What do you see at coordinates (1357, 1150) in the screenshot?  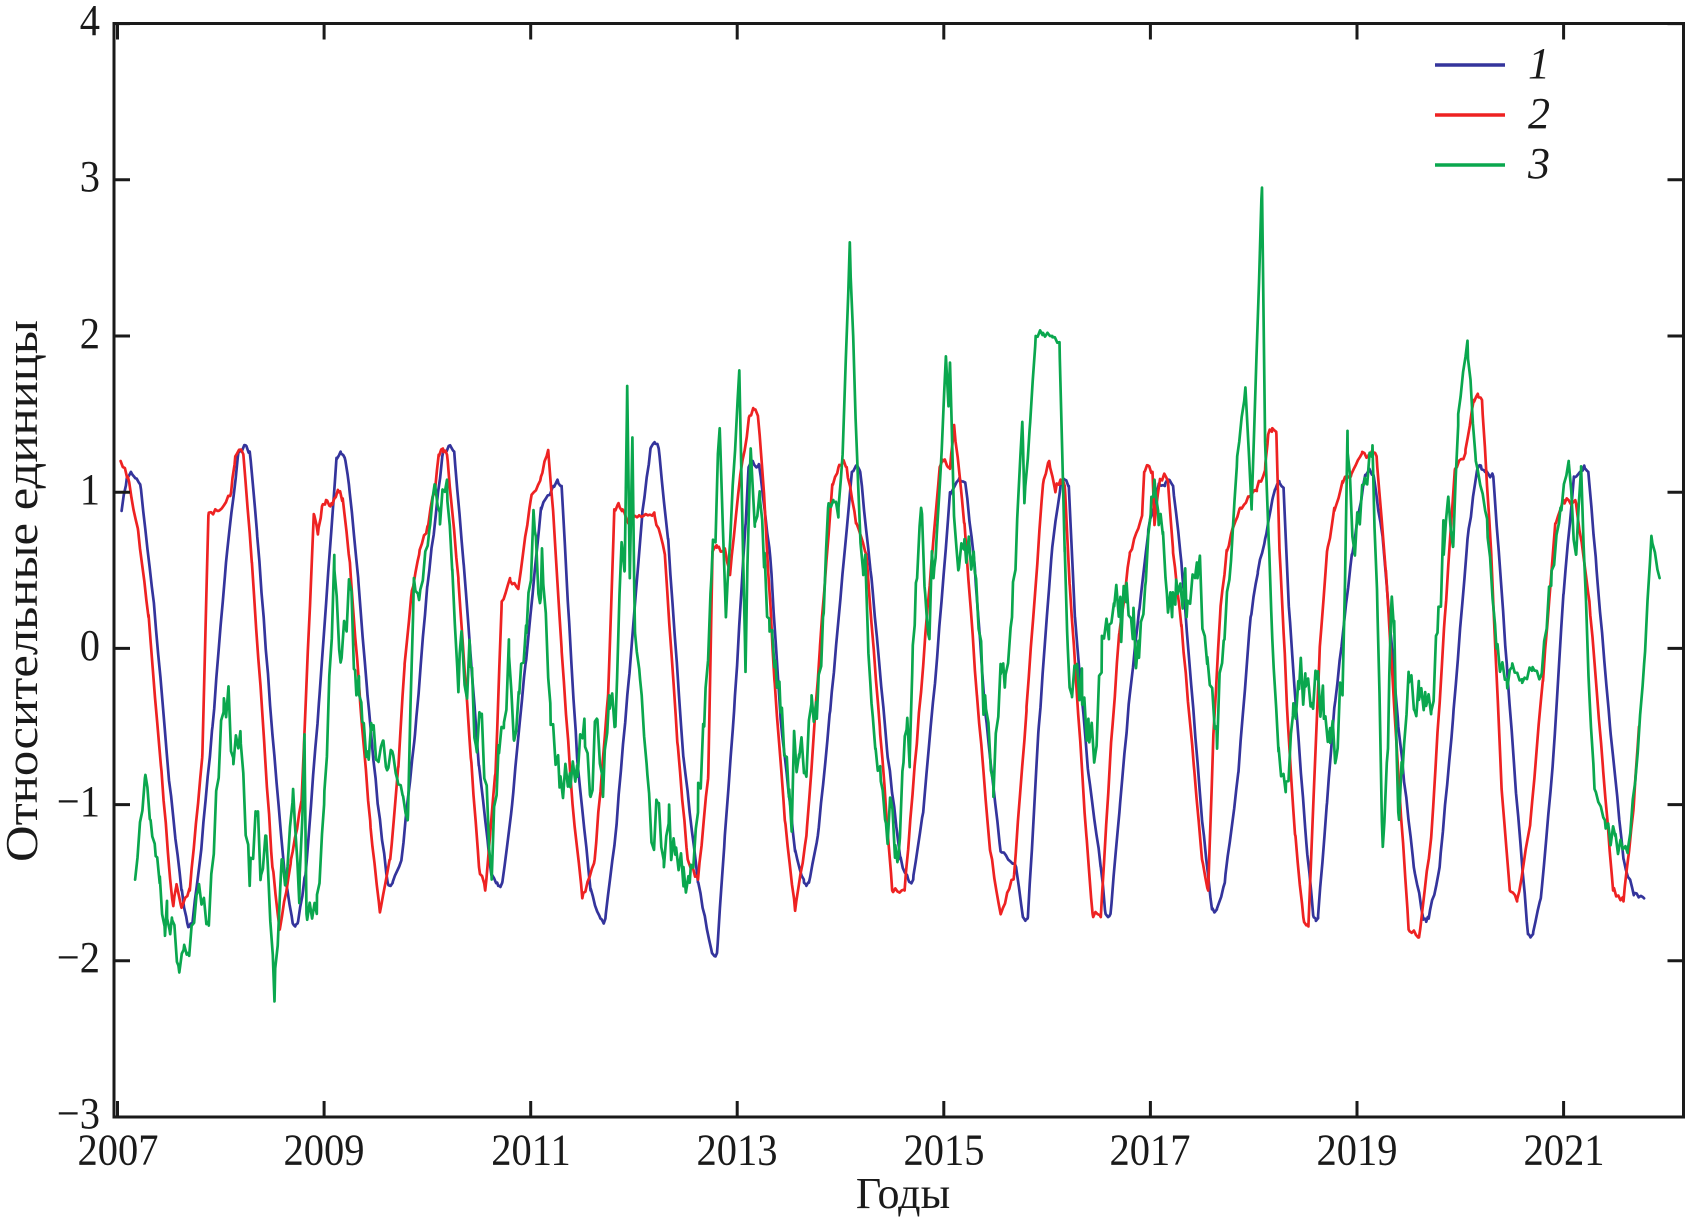 I see `svg-text: 2019` at bounding box center [1357, 1150].